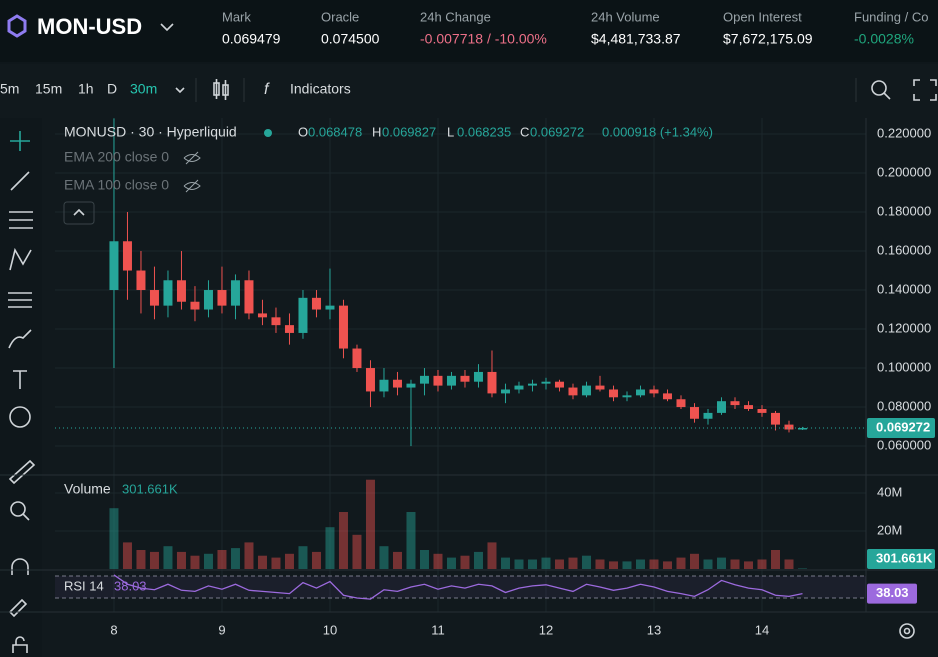 The width and height of the screenshot is (938, 657). I want to click on ohlc-label: L, so click(450, 131).